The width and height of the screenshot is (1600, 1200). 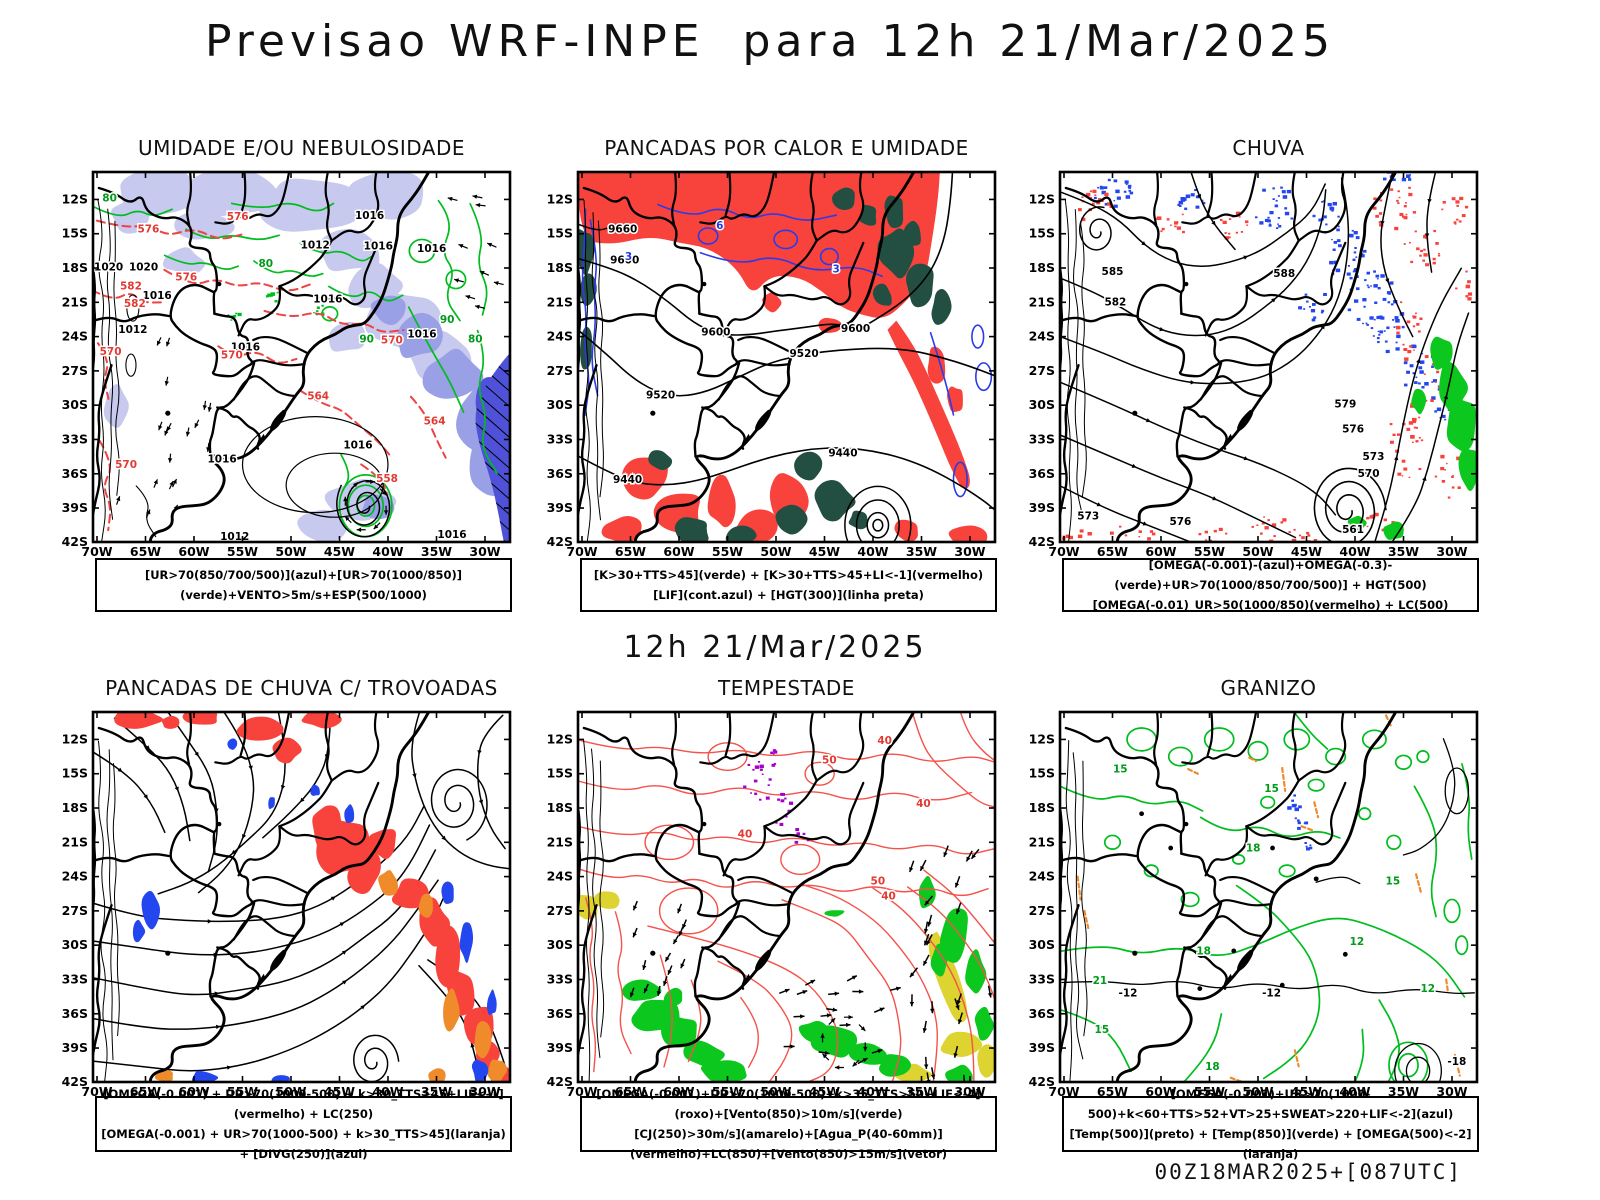 What do you see at coordinates (804, 354) in the screenshot?
I see `svg-text: 9520` at bounding box center [804, 354].